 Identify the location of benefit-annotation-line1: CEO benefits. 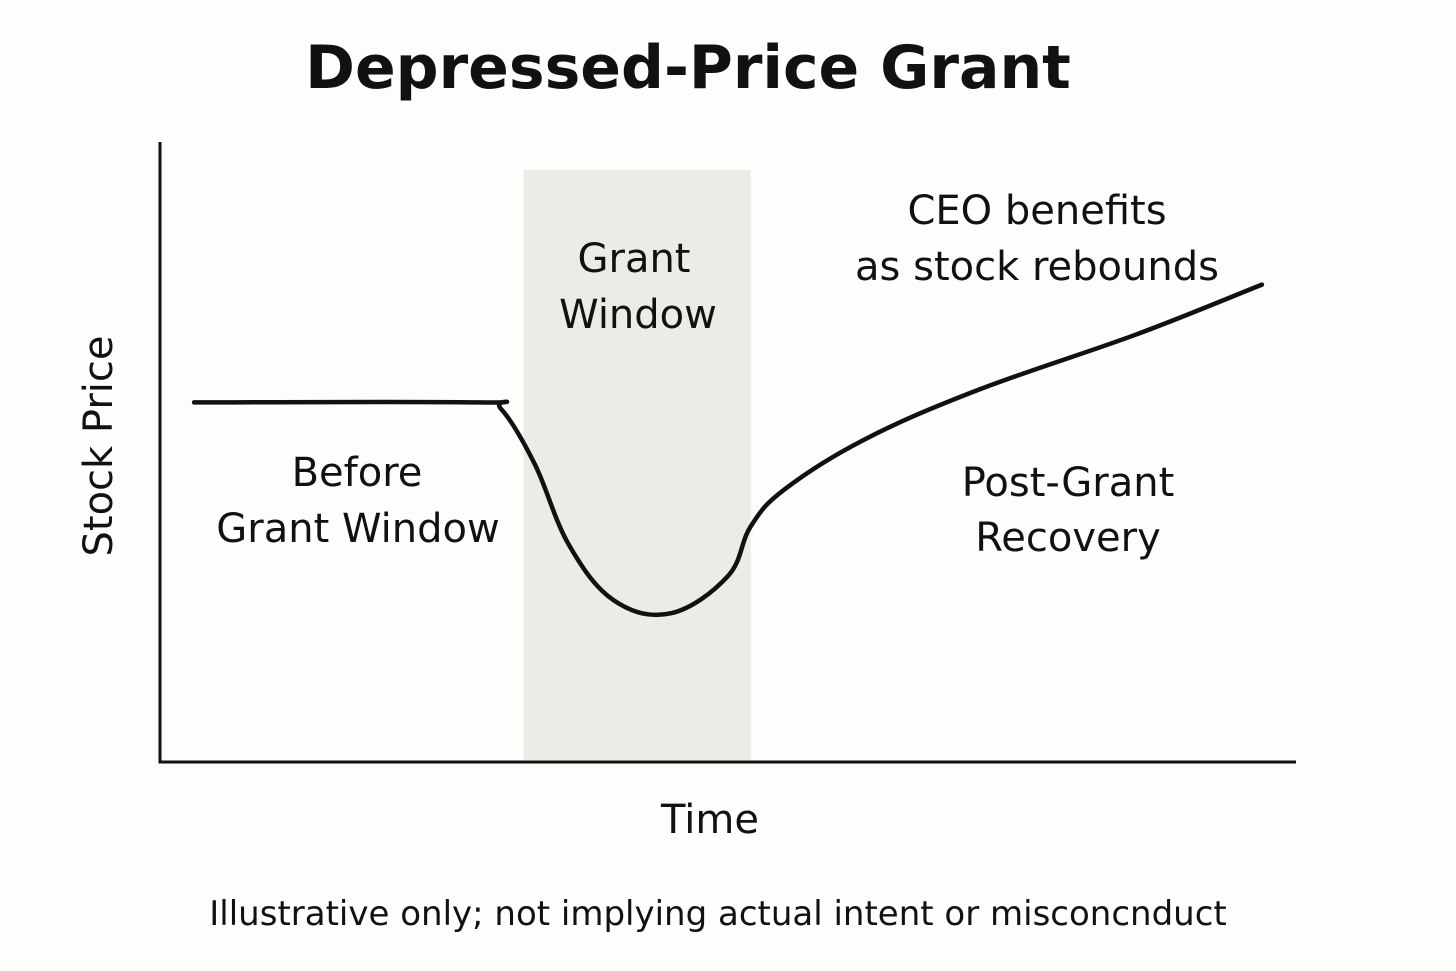
(1036, 211).